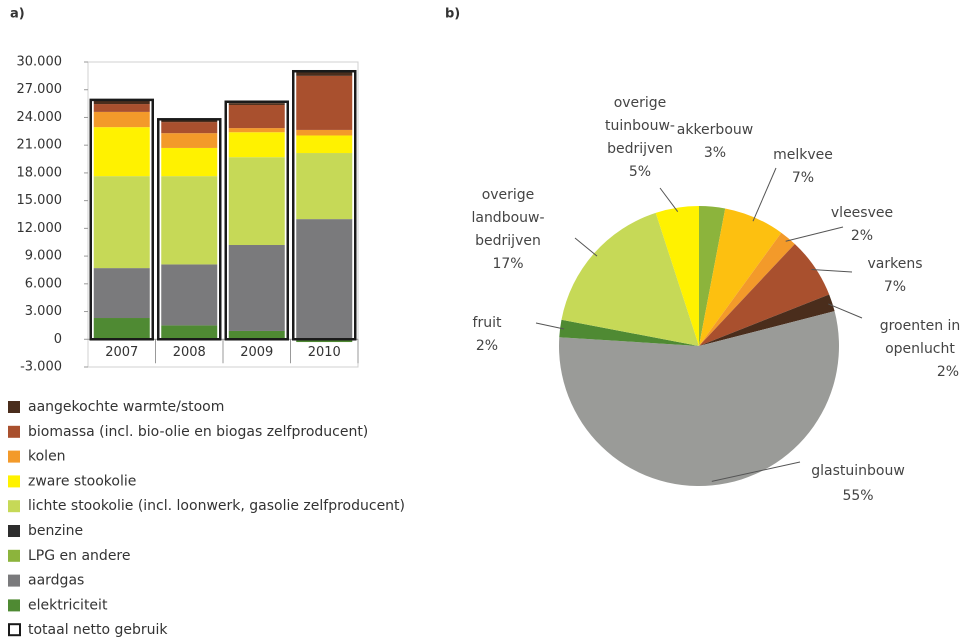 This screenshot has height=644, width=976. I want to click on x-tick-label: 2010, so click(324, 352).